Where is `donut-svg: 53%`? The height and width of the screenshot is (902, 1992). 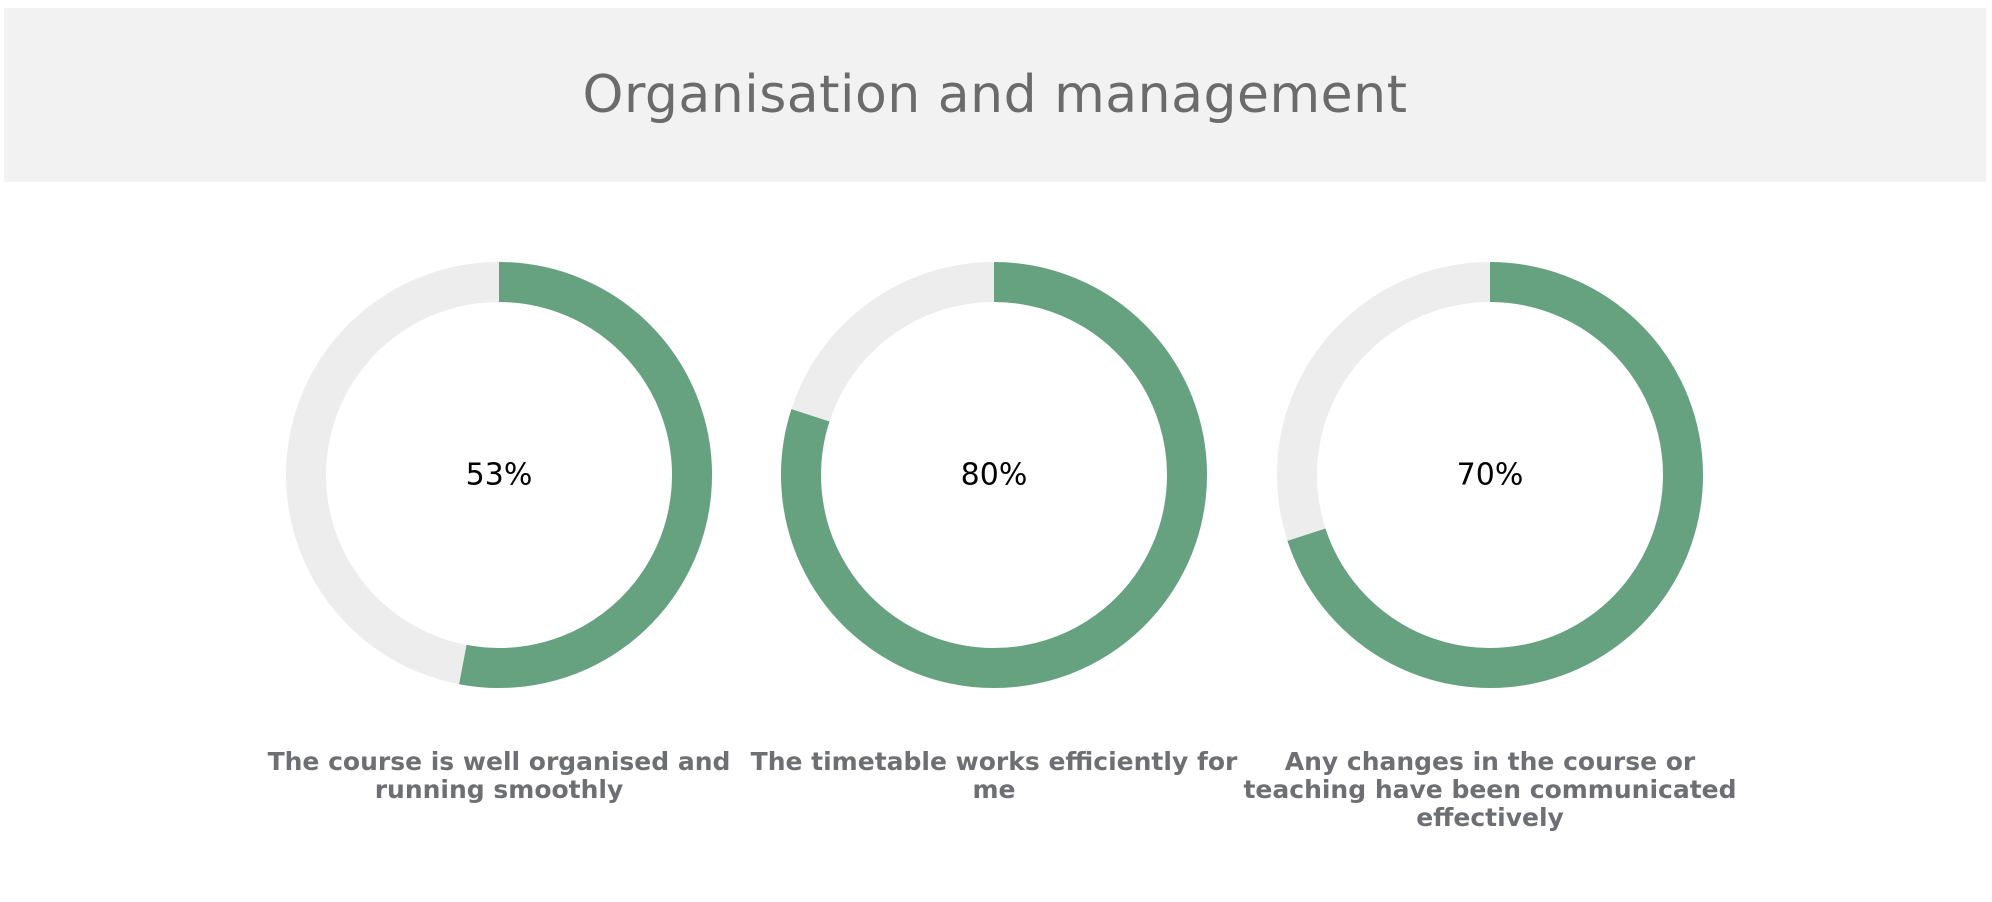
donut-svg: 53% is located at coordinates (499, 475).